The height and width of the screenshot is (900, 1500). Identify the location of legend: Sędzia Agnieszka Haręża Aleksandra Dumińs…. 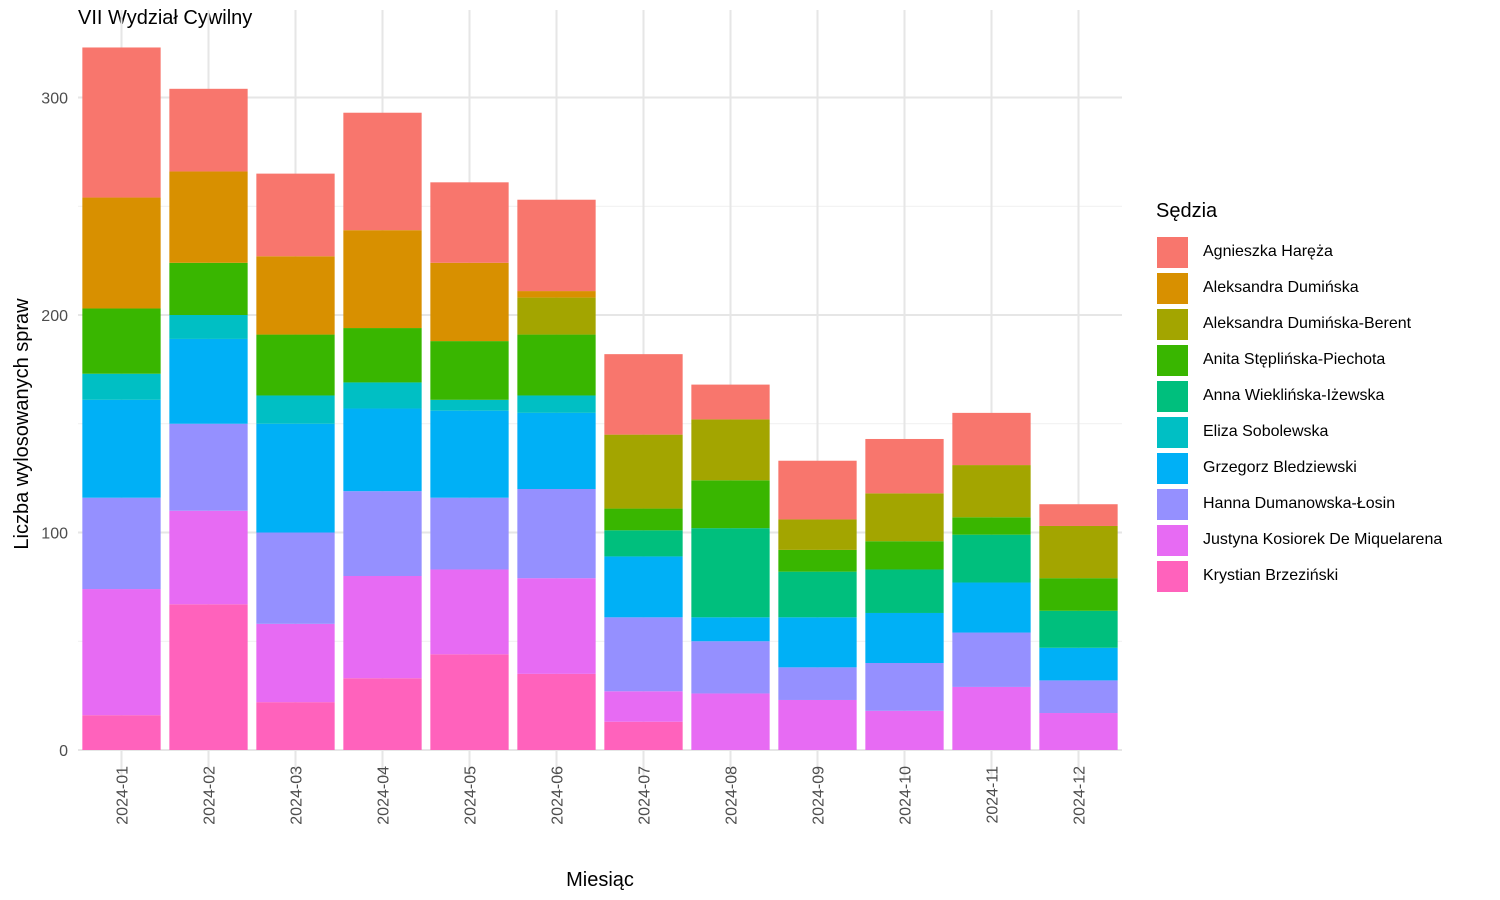
(1299, 397).